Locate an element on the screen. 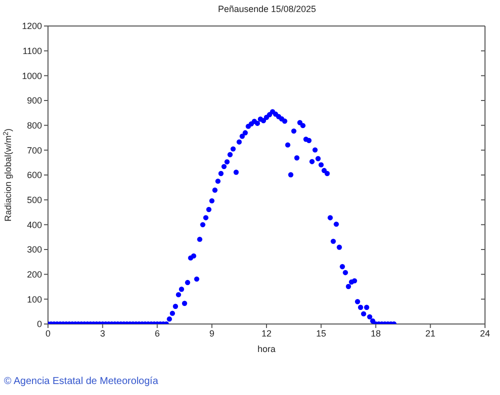 The width and height of the screenshot is (500, 395). text: © Agencia Estatal de Meteorología is located at coordinates (81, 381).